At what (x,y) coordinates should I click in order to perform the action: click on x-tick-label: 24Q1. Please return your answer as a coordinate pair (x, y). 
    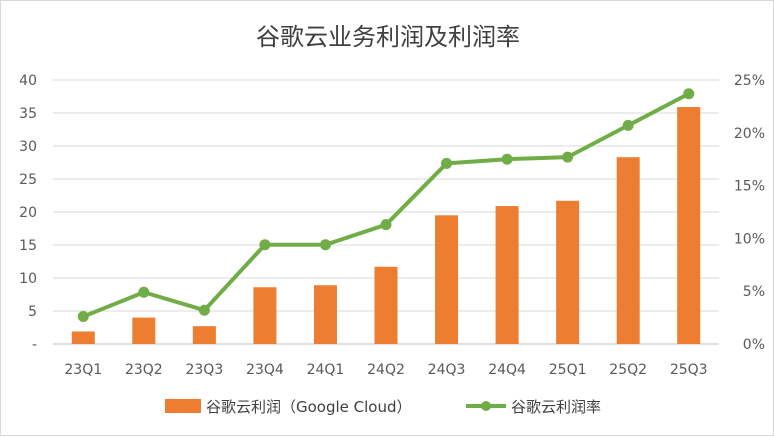
    Looking at the image, I should click on (326, 370).